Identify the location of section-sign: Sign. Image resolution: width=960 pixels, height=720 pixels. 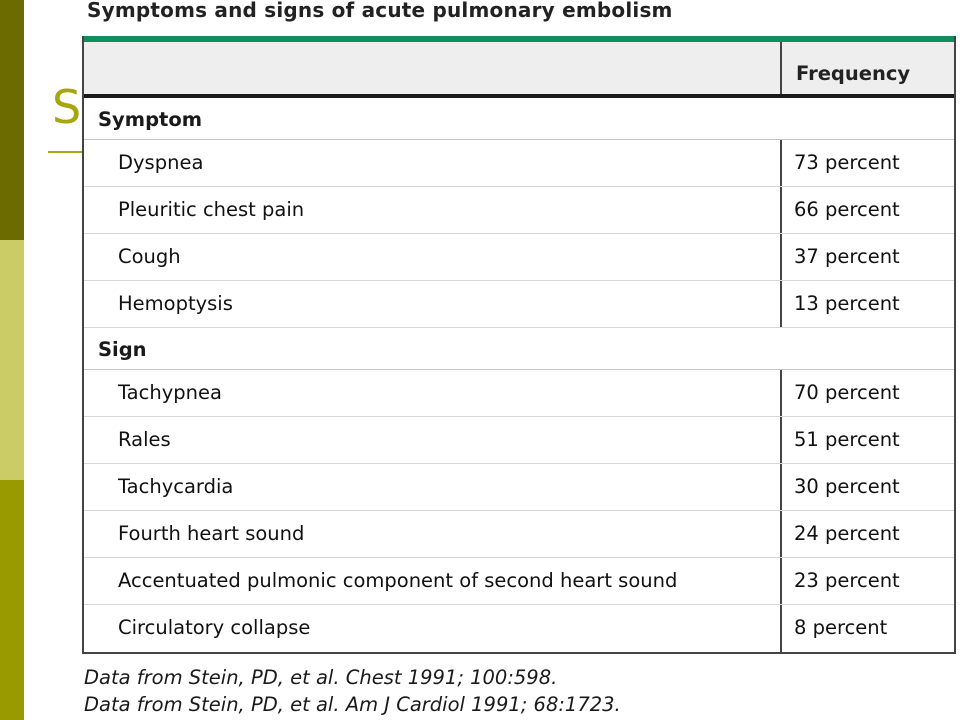
(519, 349).